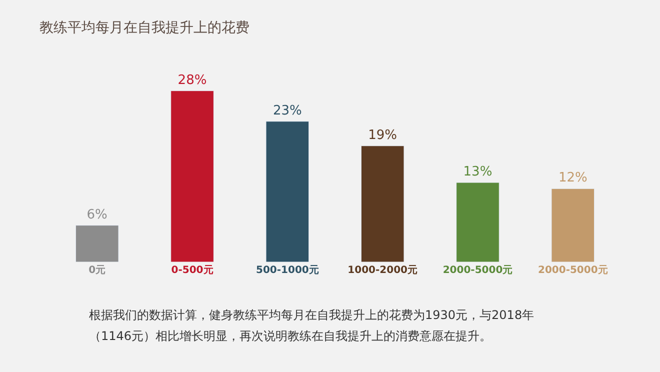 Image resolution: width=660 pixels, height=372 pixels. What do you see at coordinates (192, 270) in the screenshot?
I see `x-tick-label: 0-500元` at bounding box center [192, 270].